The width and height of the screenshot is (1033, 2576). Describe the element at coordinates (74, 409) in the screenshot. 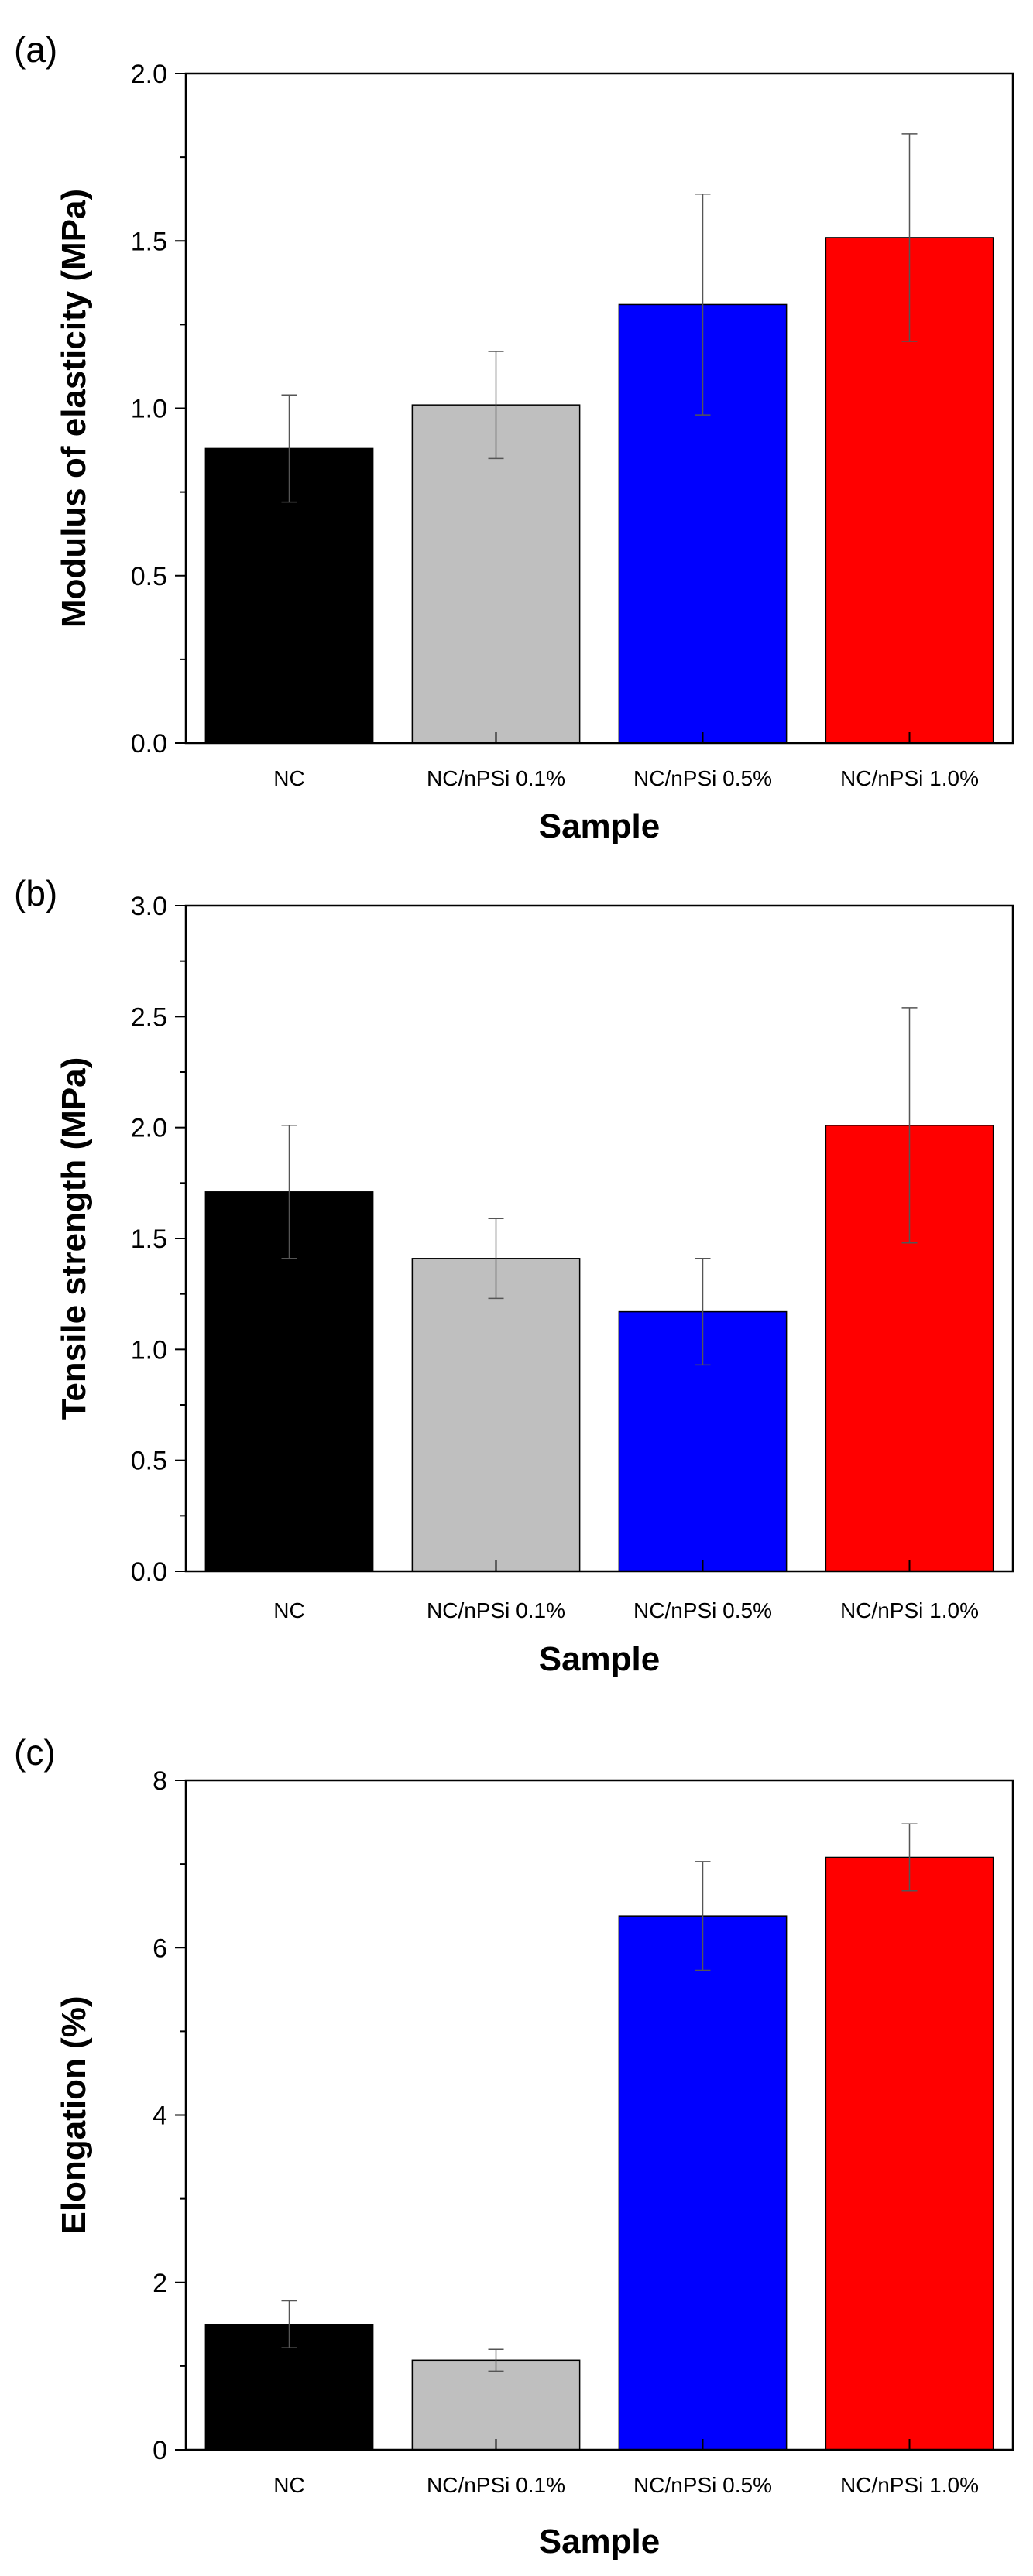

I see `y-axis-title: Modulus of elasticity (MPa)` at that location.